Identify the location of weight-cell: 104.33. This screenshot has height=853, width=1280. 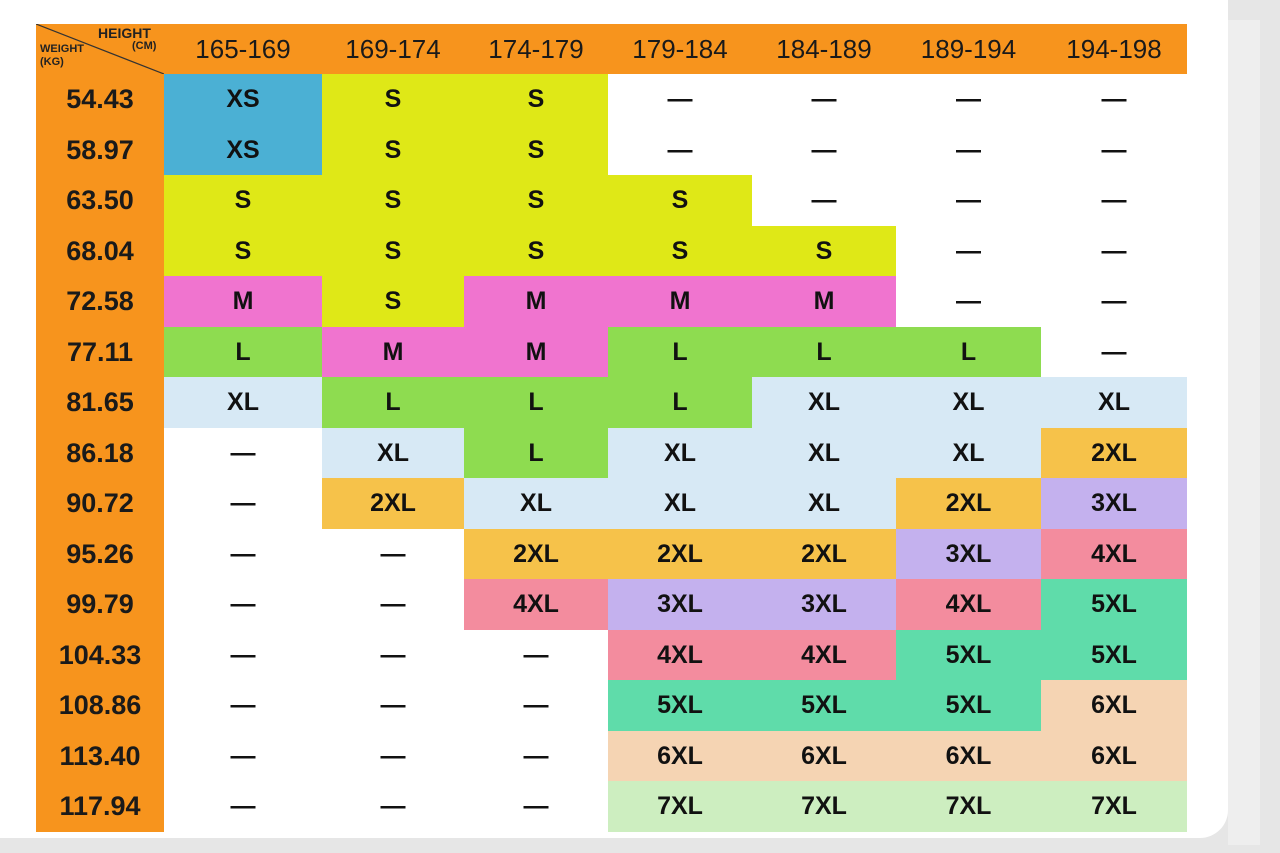
(100, 655).